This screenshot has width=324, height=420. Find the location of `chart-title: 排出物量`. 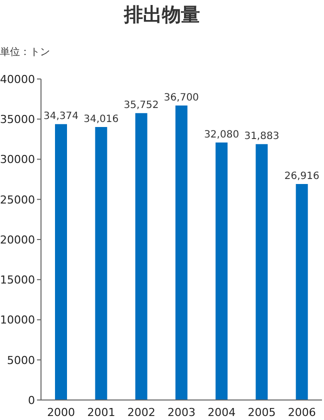

chart-title: 排出物量 is located at coordinates (161, 15).